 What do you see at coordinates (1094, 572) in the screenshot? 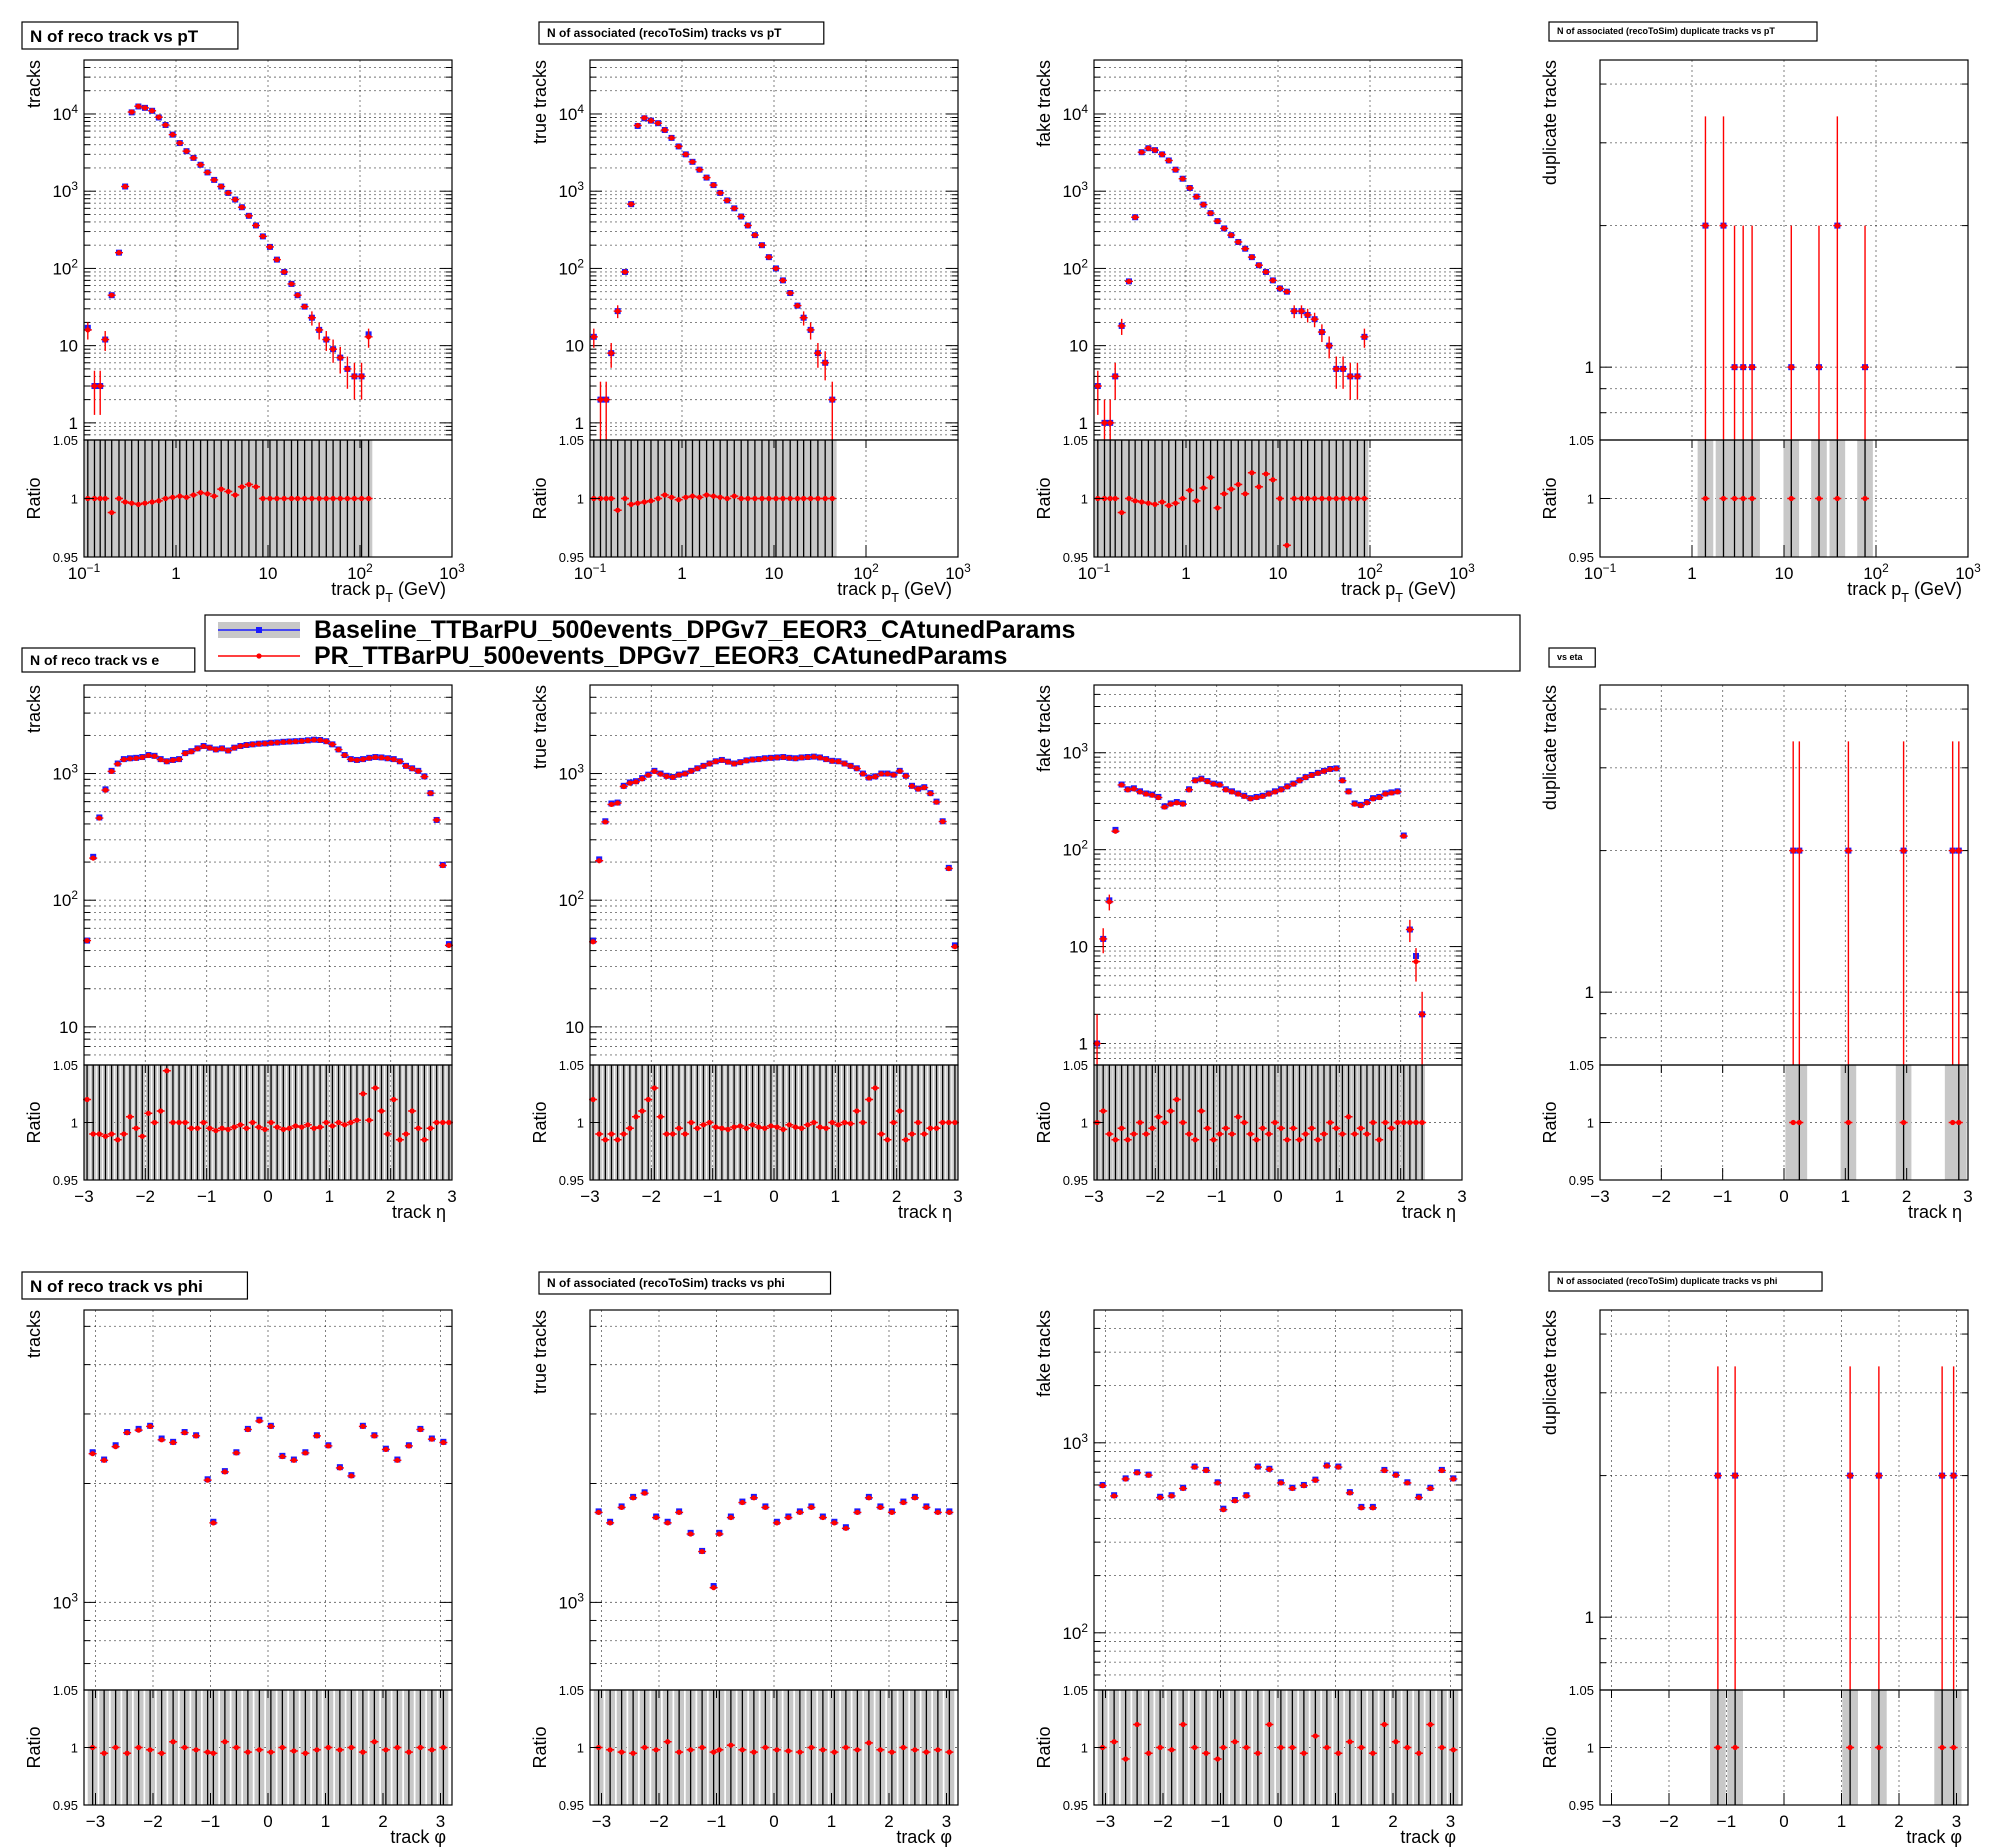
I see `x-tick-label: 10−1` at bounding box center [1094, 572].